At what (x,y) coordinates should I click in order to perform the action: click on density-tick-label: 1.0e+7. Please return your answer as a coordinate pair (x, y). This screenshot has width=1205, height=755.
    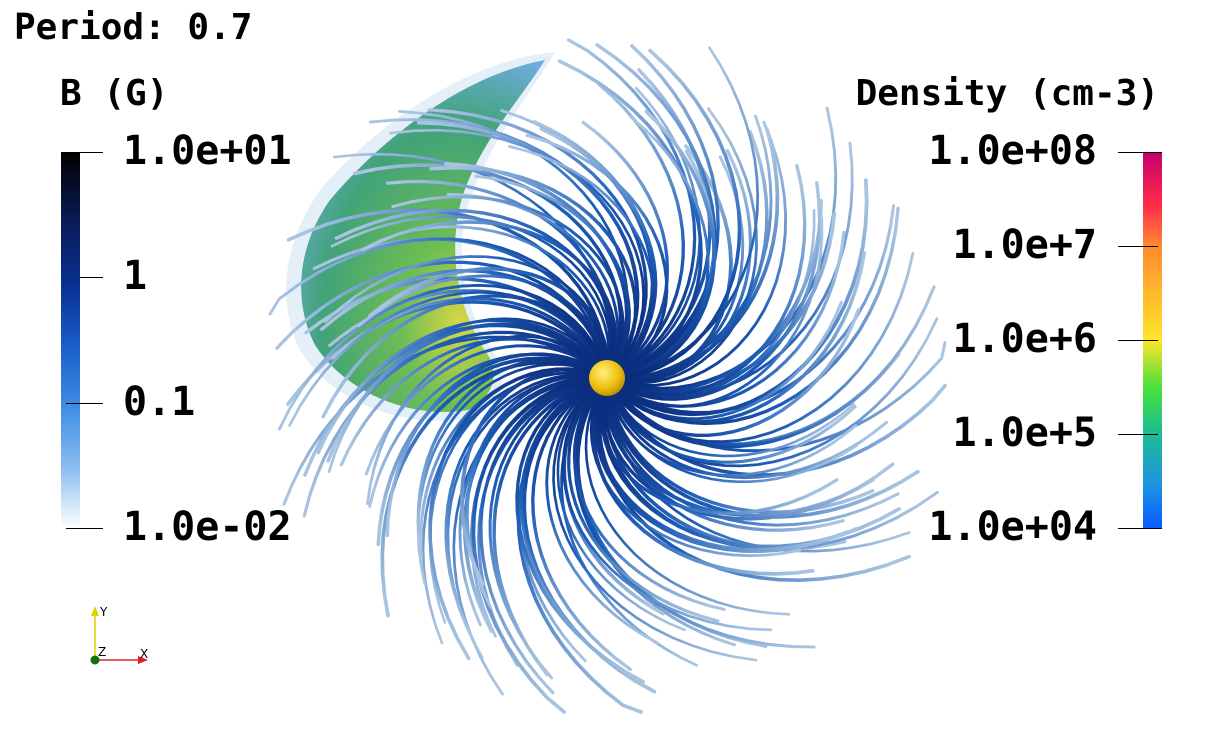
    Looking at the image, I should click on (1025, 245).